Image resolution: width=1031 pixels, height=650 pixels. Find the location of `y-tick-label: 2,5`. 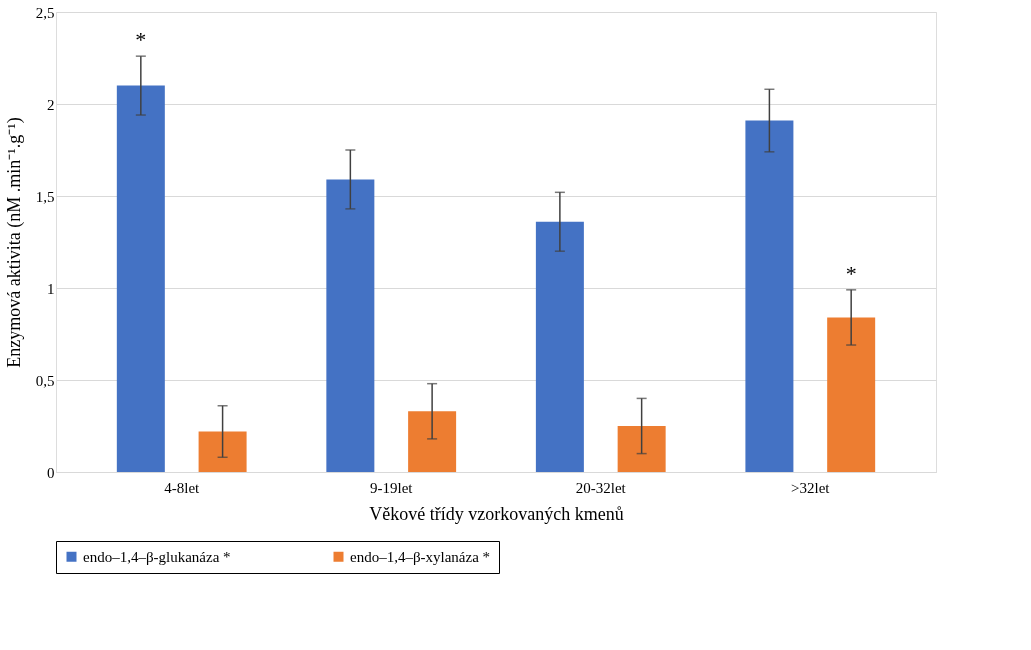

y-tick-label: 2,5 is located at coordinates (45, 12).